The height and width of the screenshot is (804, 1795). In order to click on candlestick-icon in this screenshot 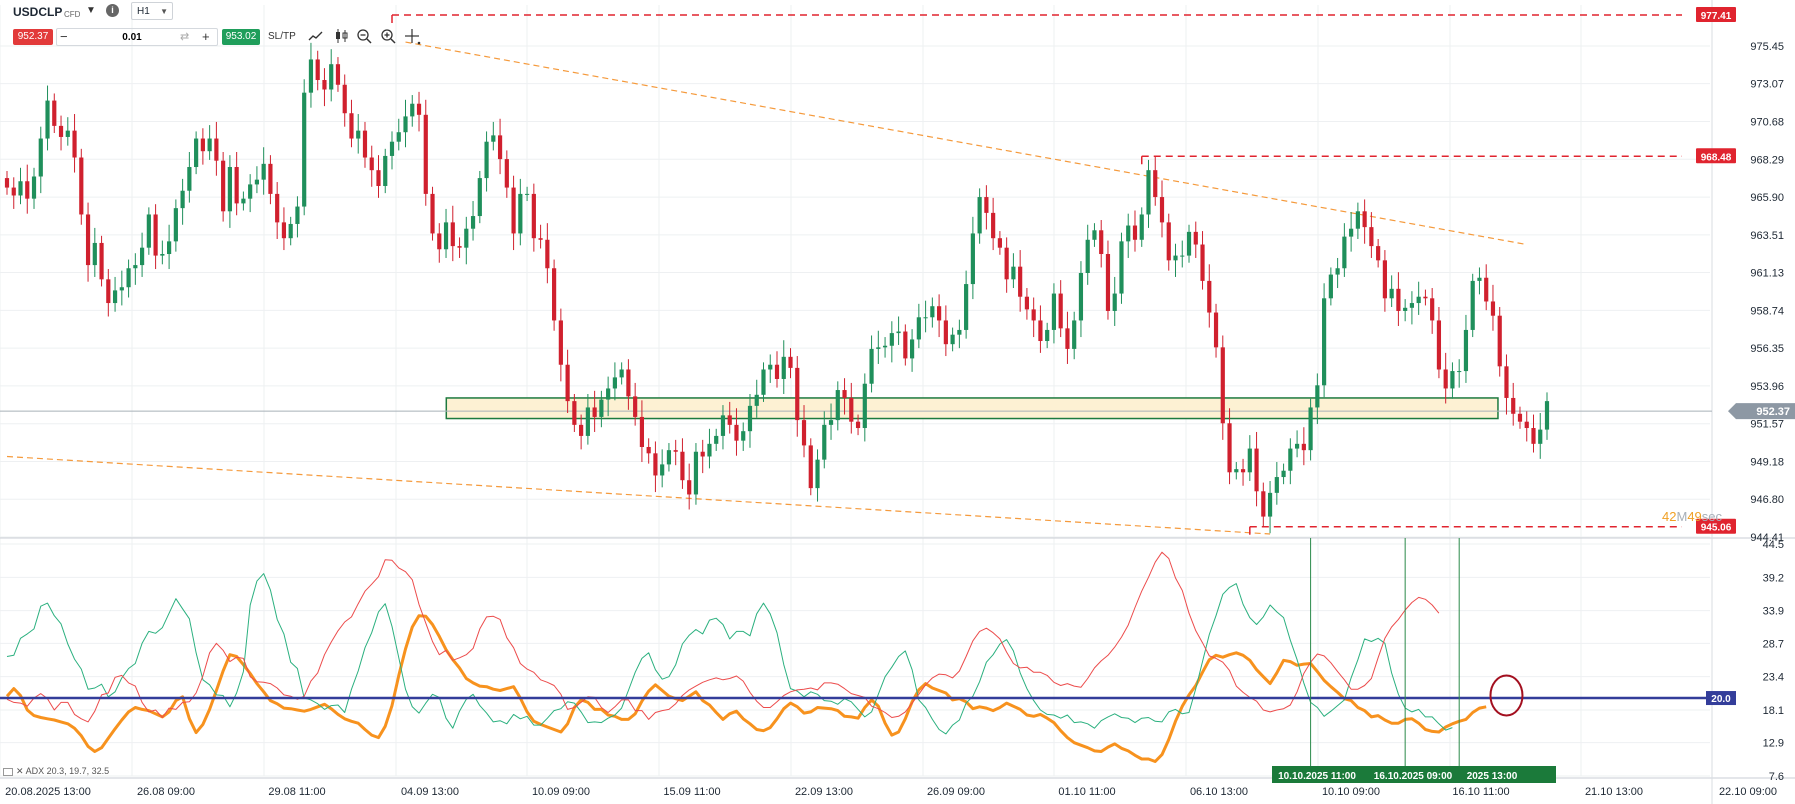, I will do `click(342, 36)`.